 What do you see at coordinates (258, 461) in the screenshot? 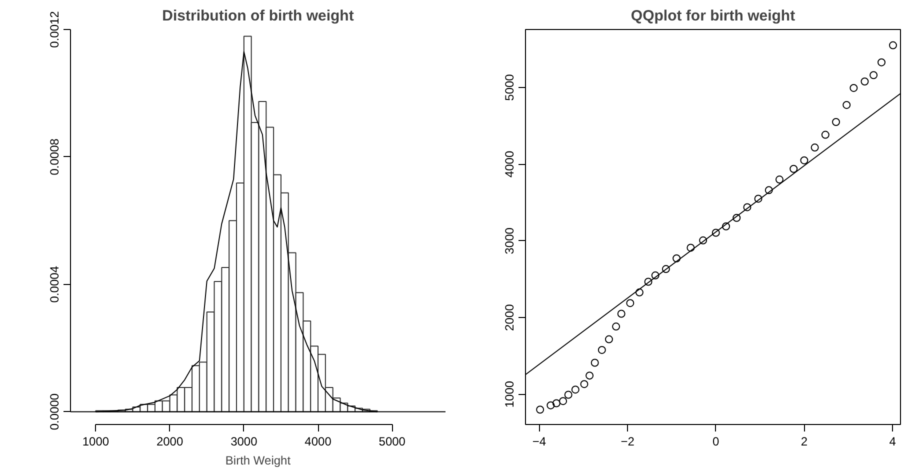
I see `x-axis-title: Birth Weight` at bounding box center [258, 461].